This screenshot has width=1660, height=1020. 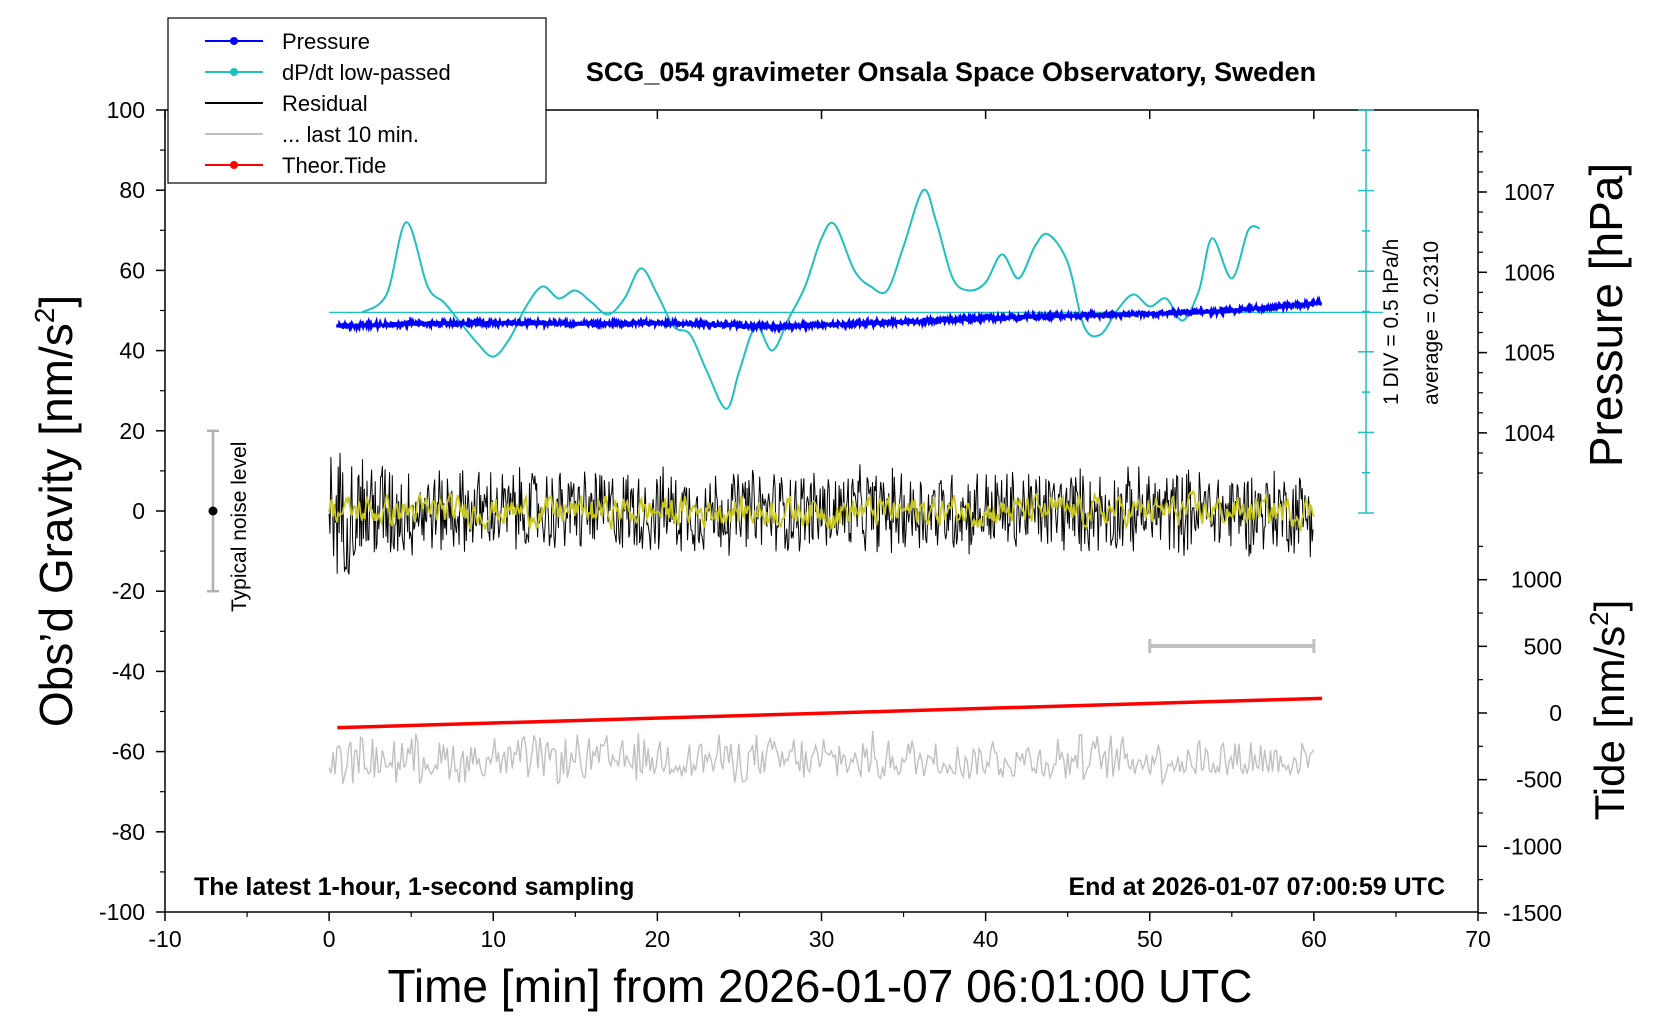 I want to click on footer-right-label: End at 2026-01-07 07:00:59 UTC, so click(x=1256, y=887).